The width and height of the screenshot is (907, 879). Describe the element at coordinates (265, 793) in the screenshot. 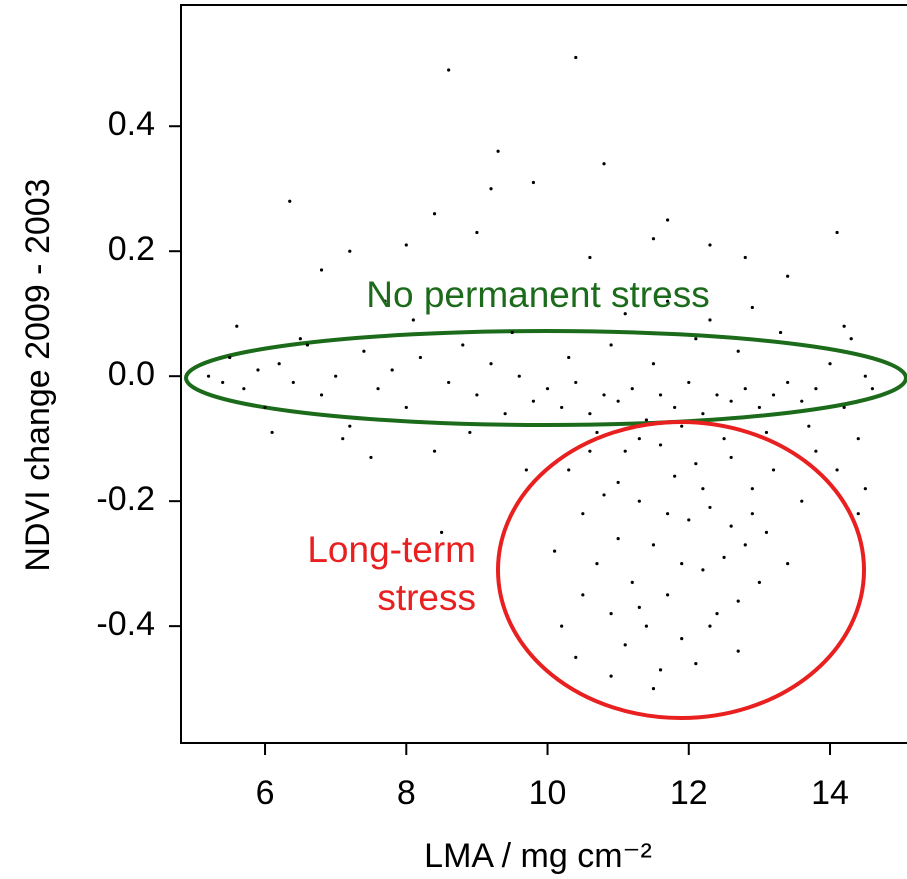

I see `x-tick-label: 6` at that location.